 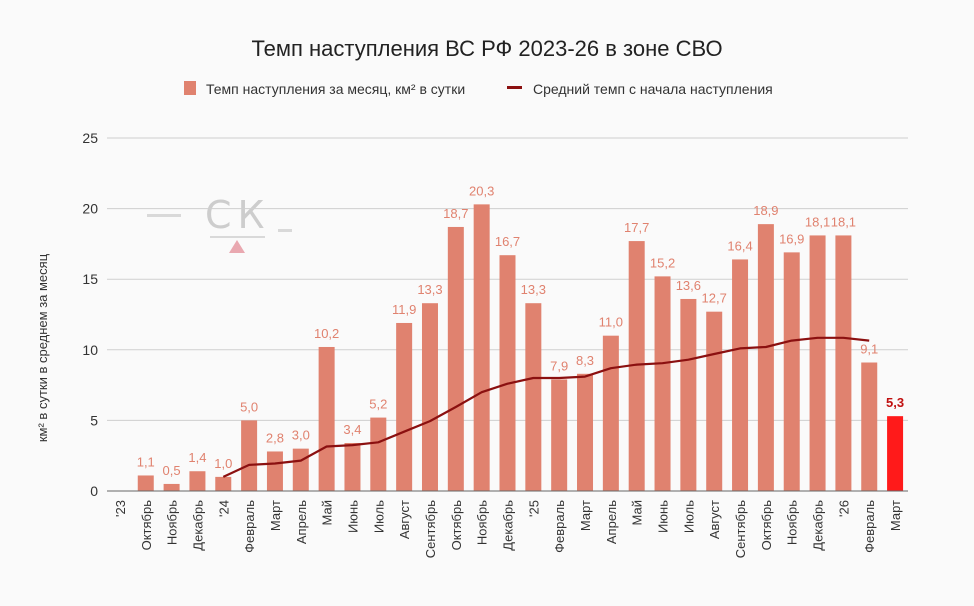 What do you see at coordinates (335, 89) in the screenshot?
I see `legend-bar-label: Темп наступления за месяц, км² в сутки` at bounding box center [335, 89].